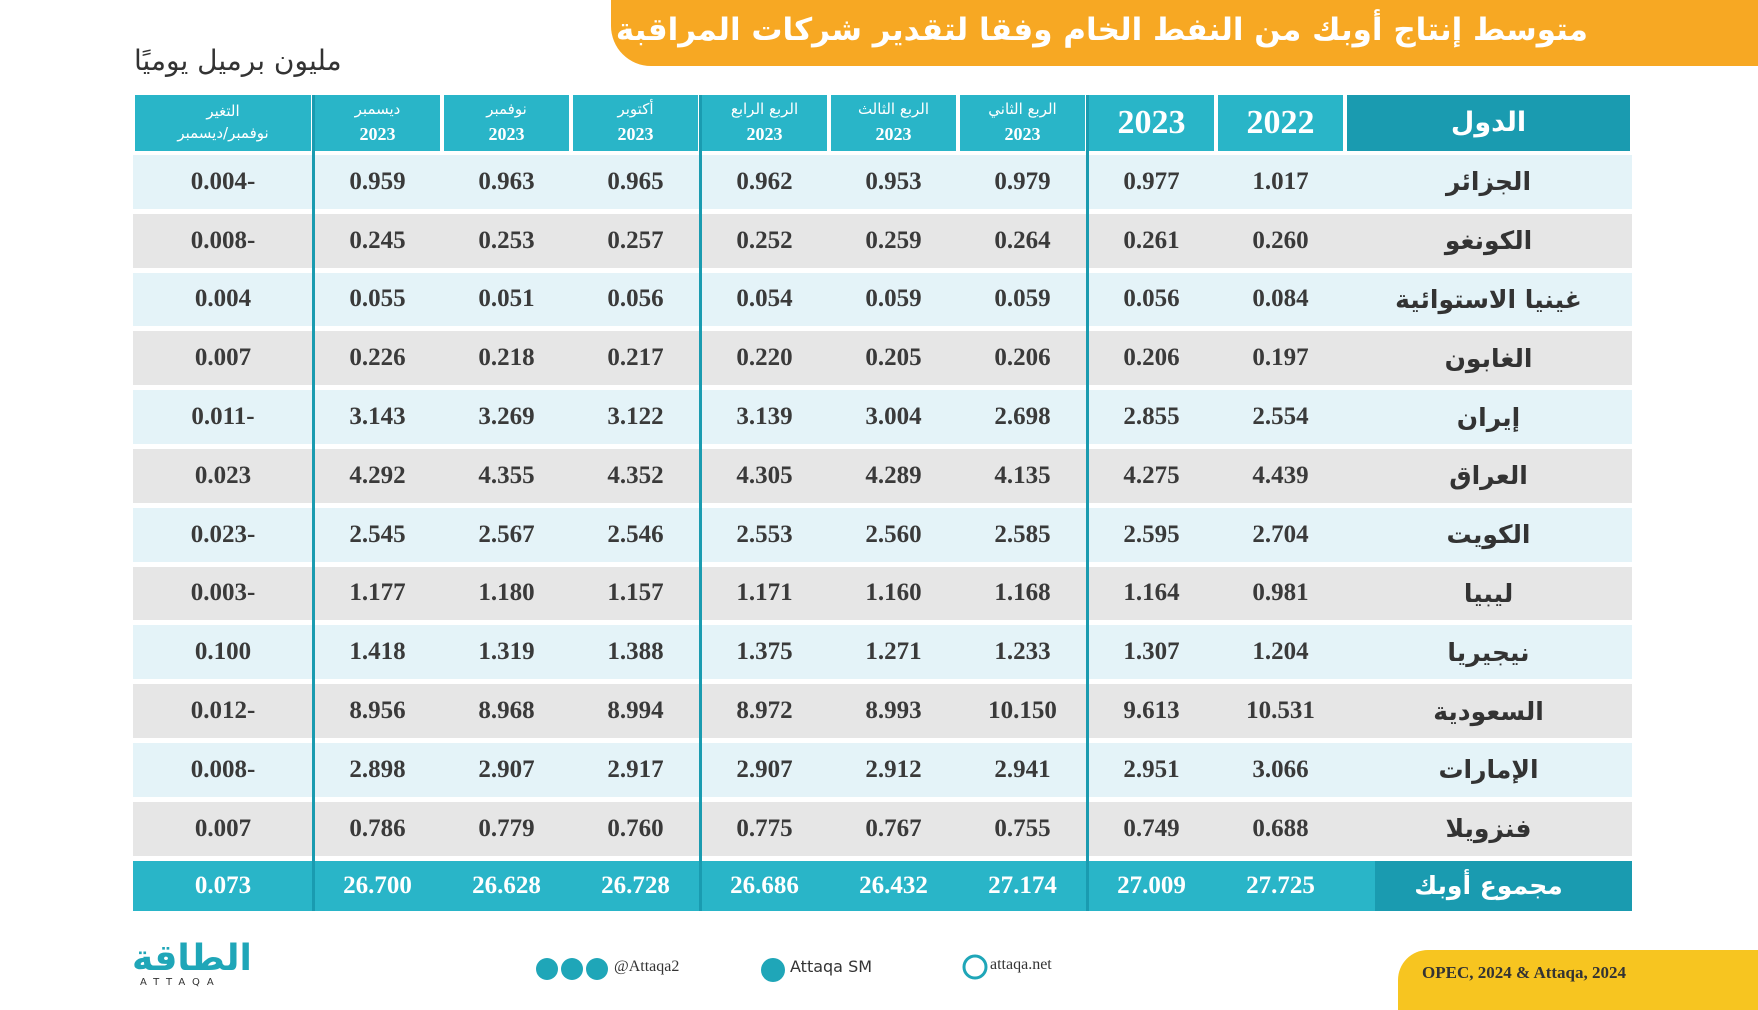 The image size is (1758, 1010). Describe the element at coordinates (1280, 299) in the screenshot. I see `value-cell: 0.084` at that location.